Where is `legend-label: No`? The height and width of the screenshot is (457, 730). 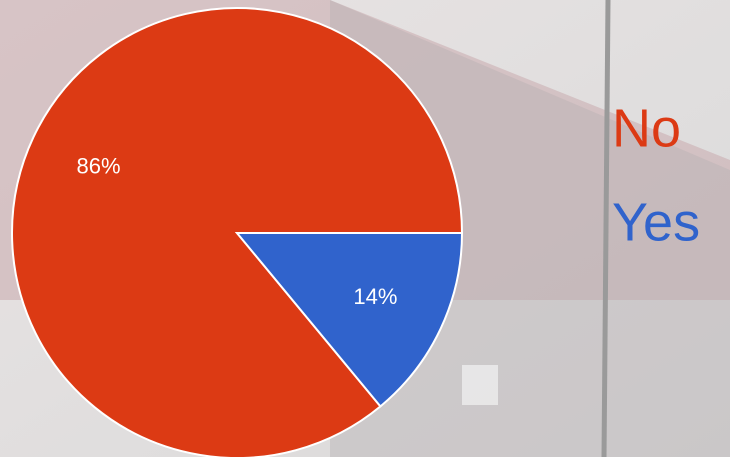
legend-label: No is located at coordinates (646, 128).